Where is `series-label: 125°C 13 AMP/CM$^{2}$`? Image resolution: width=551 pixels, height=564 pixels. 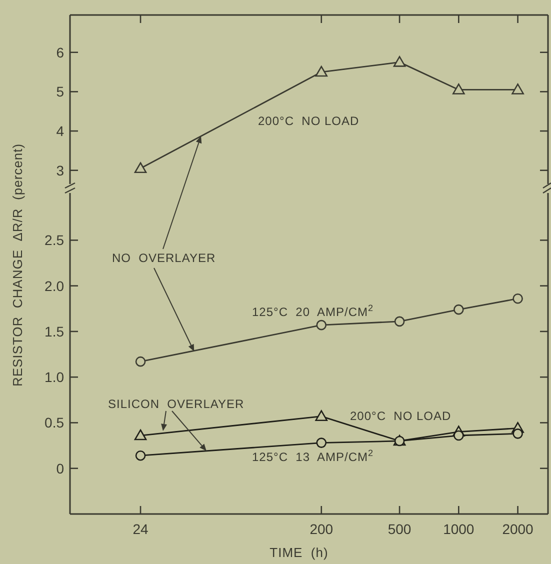
series-label: 125°C 13 AMP/CM$^{2}$ is located at coordinates (313, 456).